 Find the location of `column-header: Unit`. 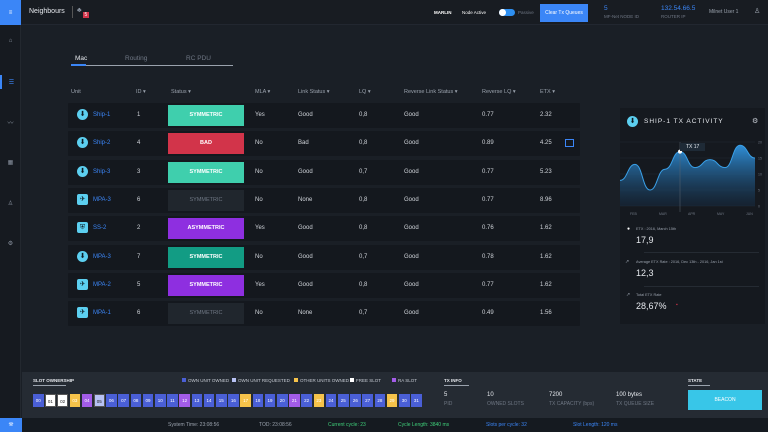

column-header: Unit is located at coordinates (76, 92).